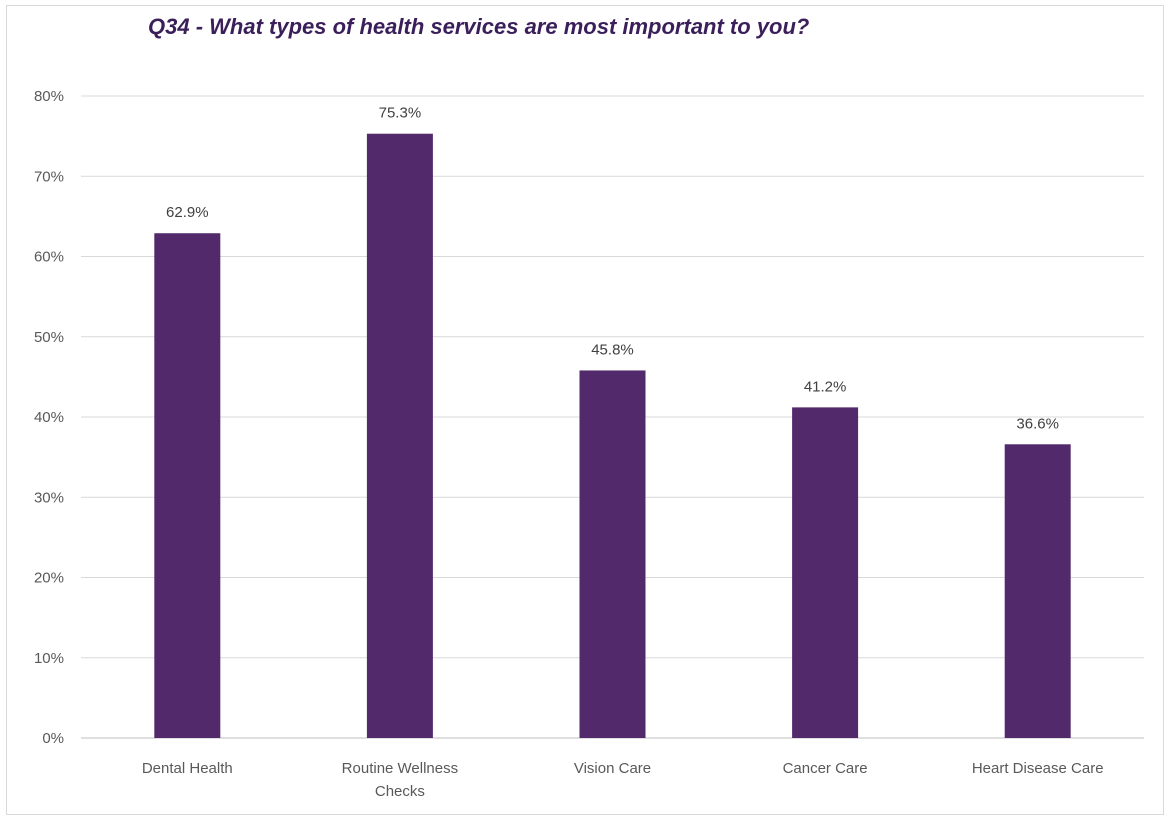 This screenshot has width=1171, height=822. I want to click on y-tick-label: 50%, so click(49, 337).